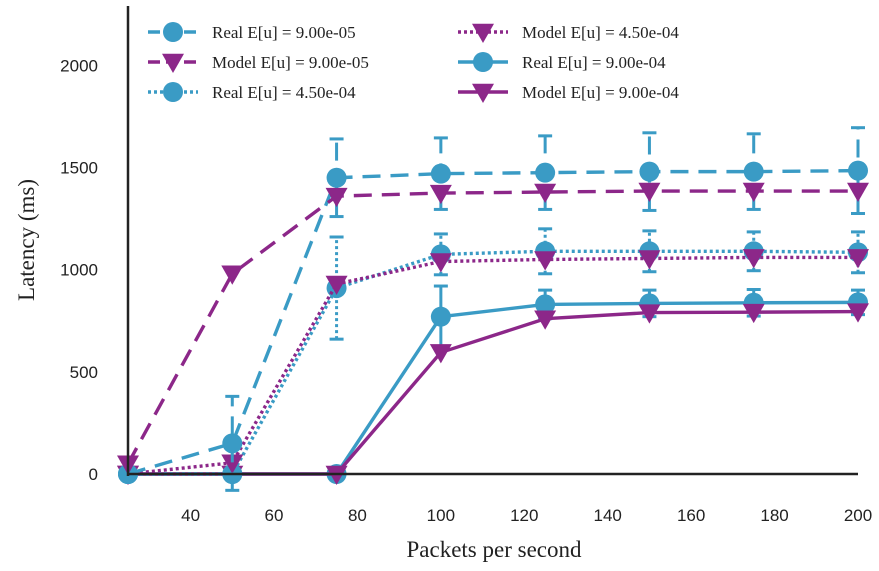  I want to click on legend-label: Real E[u] = 9.00e-04, so click(594, 62).